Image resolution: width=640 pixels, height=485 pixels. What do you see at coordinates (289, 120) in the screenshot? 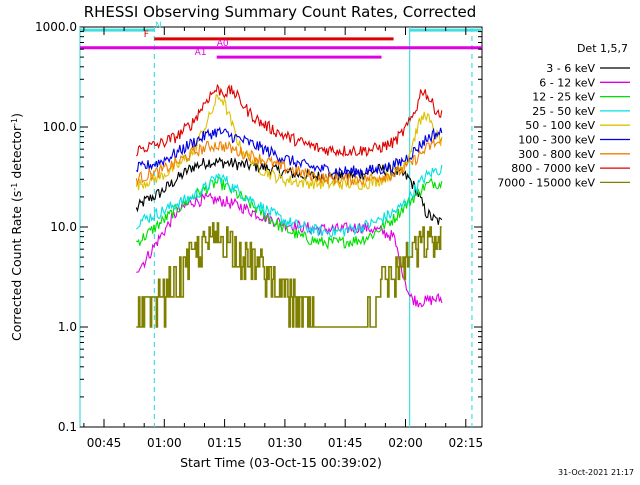
I see `series-line-800-7000-kev` at bounding box center [289, 120].